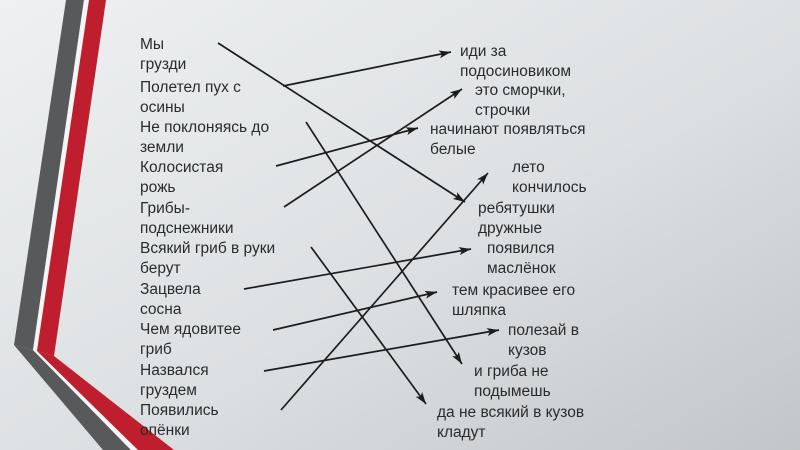 The image size is (800, 450). Describe the element at coordinates (461, 432) in the screenshot. I see `right-item-10-line2: кладут` at that location.